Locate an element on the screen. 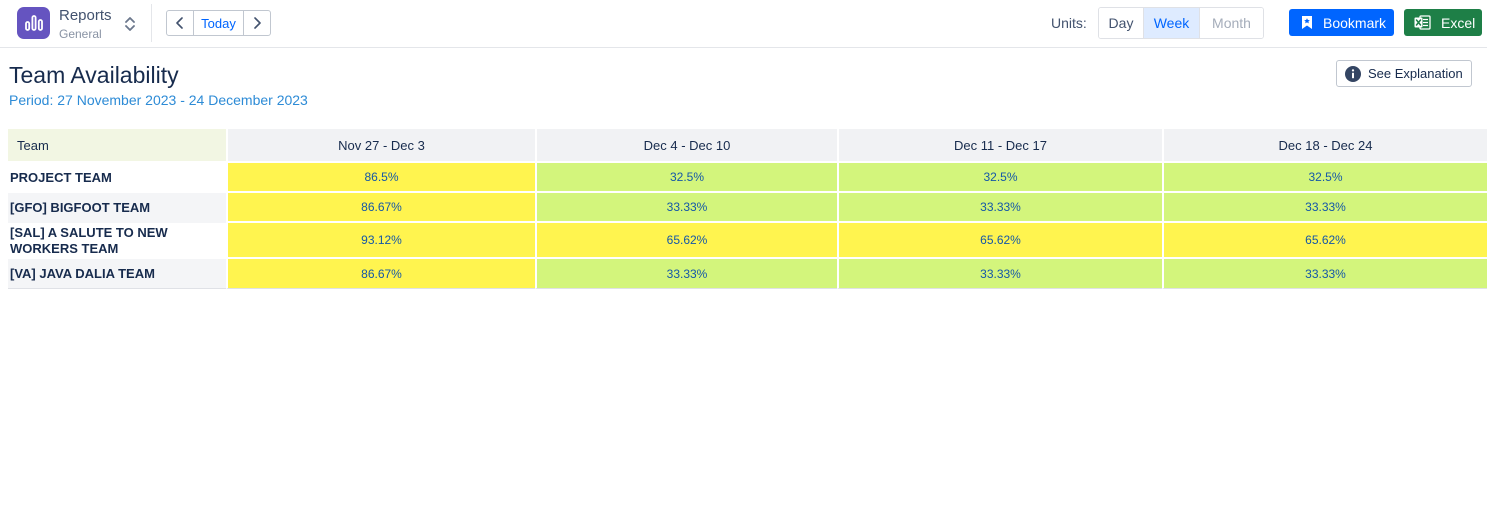 The image size is (1487, 513). today-button: Today is located at coordinates (219, 23).